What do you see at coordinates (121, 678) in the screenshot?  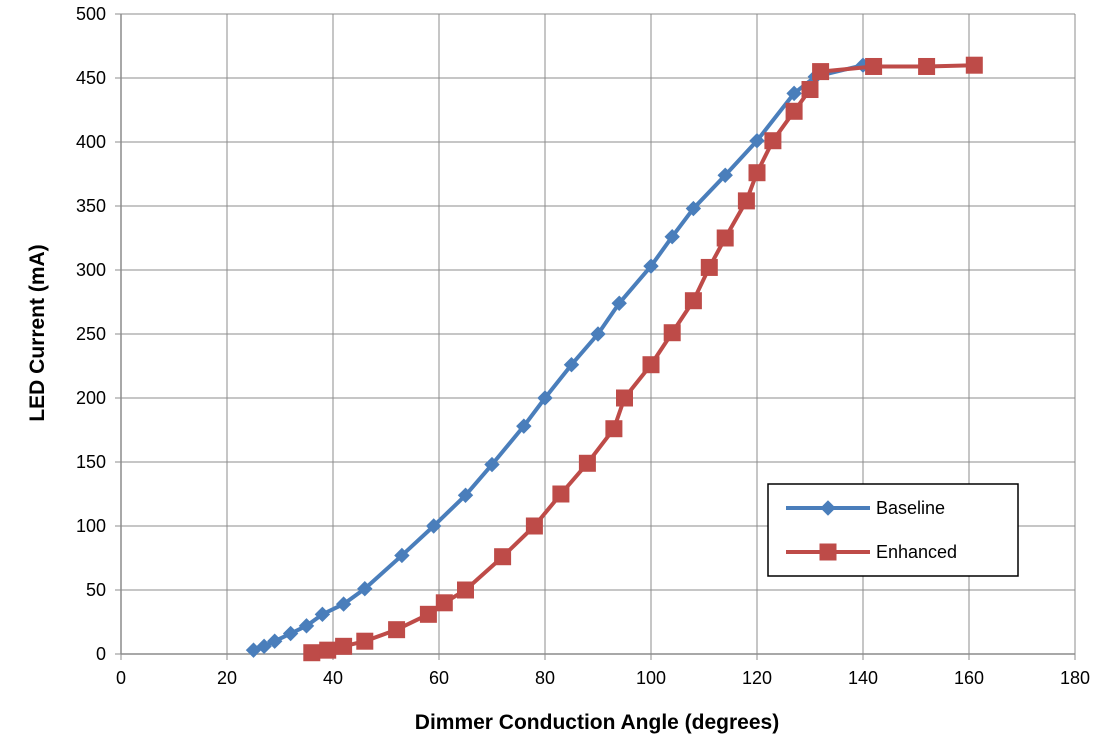 I see `x-tick-label: 0` at bounding box center [121, 678].